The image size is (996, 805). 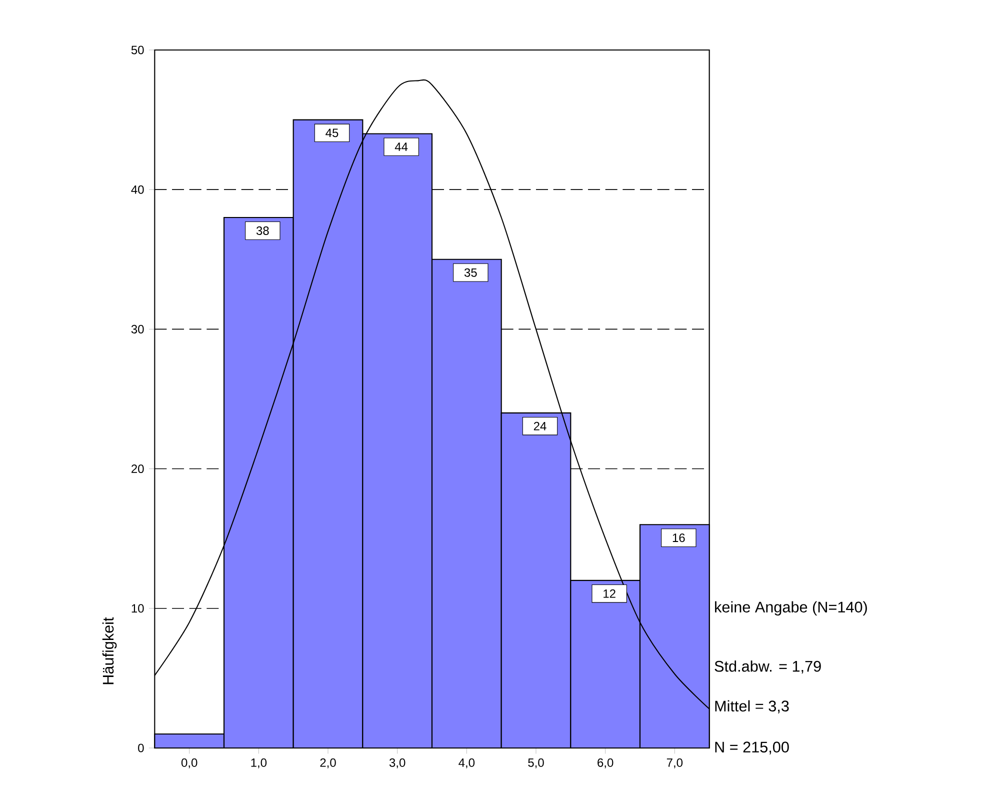 What do you see at coordinates (674, 763) in the screenshot?
I see `x-tick-label: 7,0` at bounding box center [674, 763].